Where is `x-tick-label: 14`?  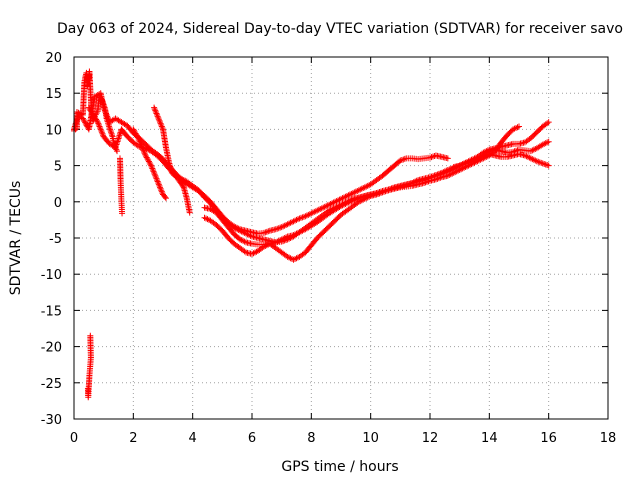 x-tick-label: 14 is located at coordinates (489, 438).